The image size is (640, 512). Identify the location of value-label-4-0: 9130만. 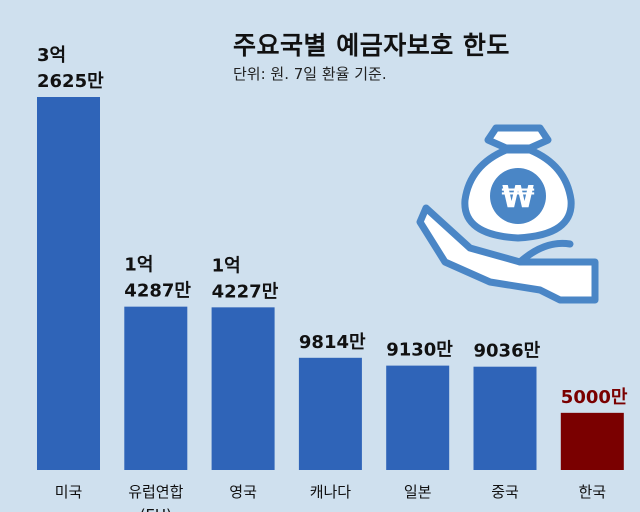
(419, 350).